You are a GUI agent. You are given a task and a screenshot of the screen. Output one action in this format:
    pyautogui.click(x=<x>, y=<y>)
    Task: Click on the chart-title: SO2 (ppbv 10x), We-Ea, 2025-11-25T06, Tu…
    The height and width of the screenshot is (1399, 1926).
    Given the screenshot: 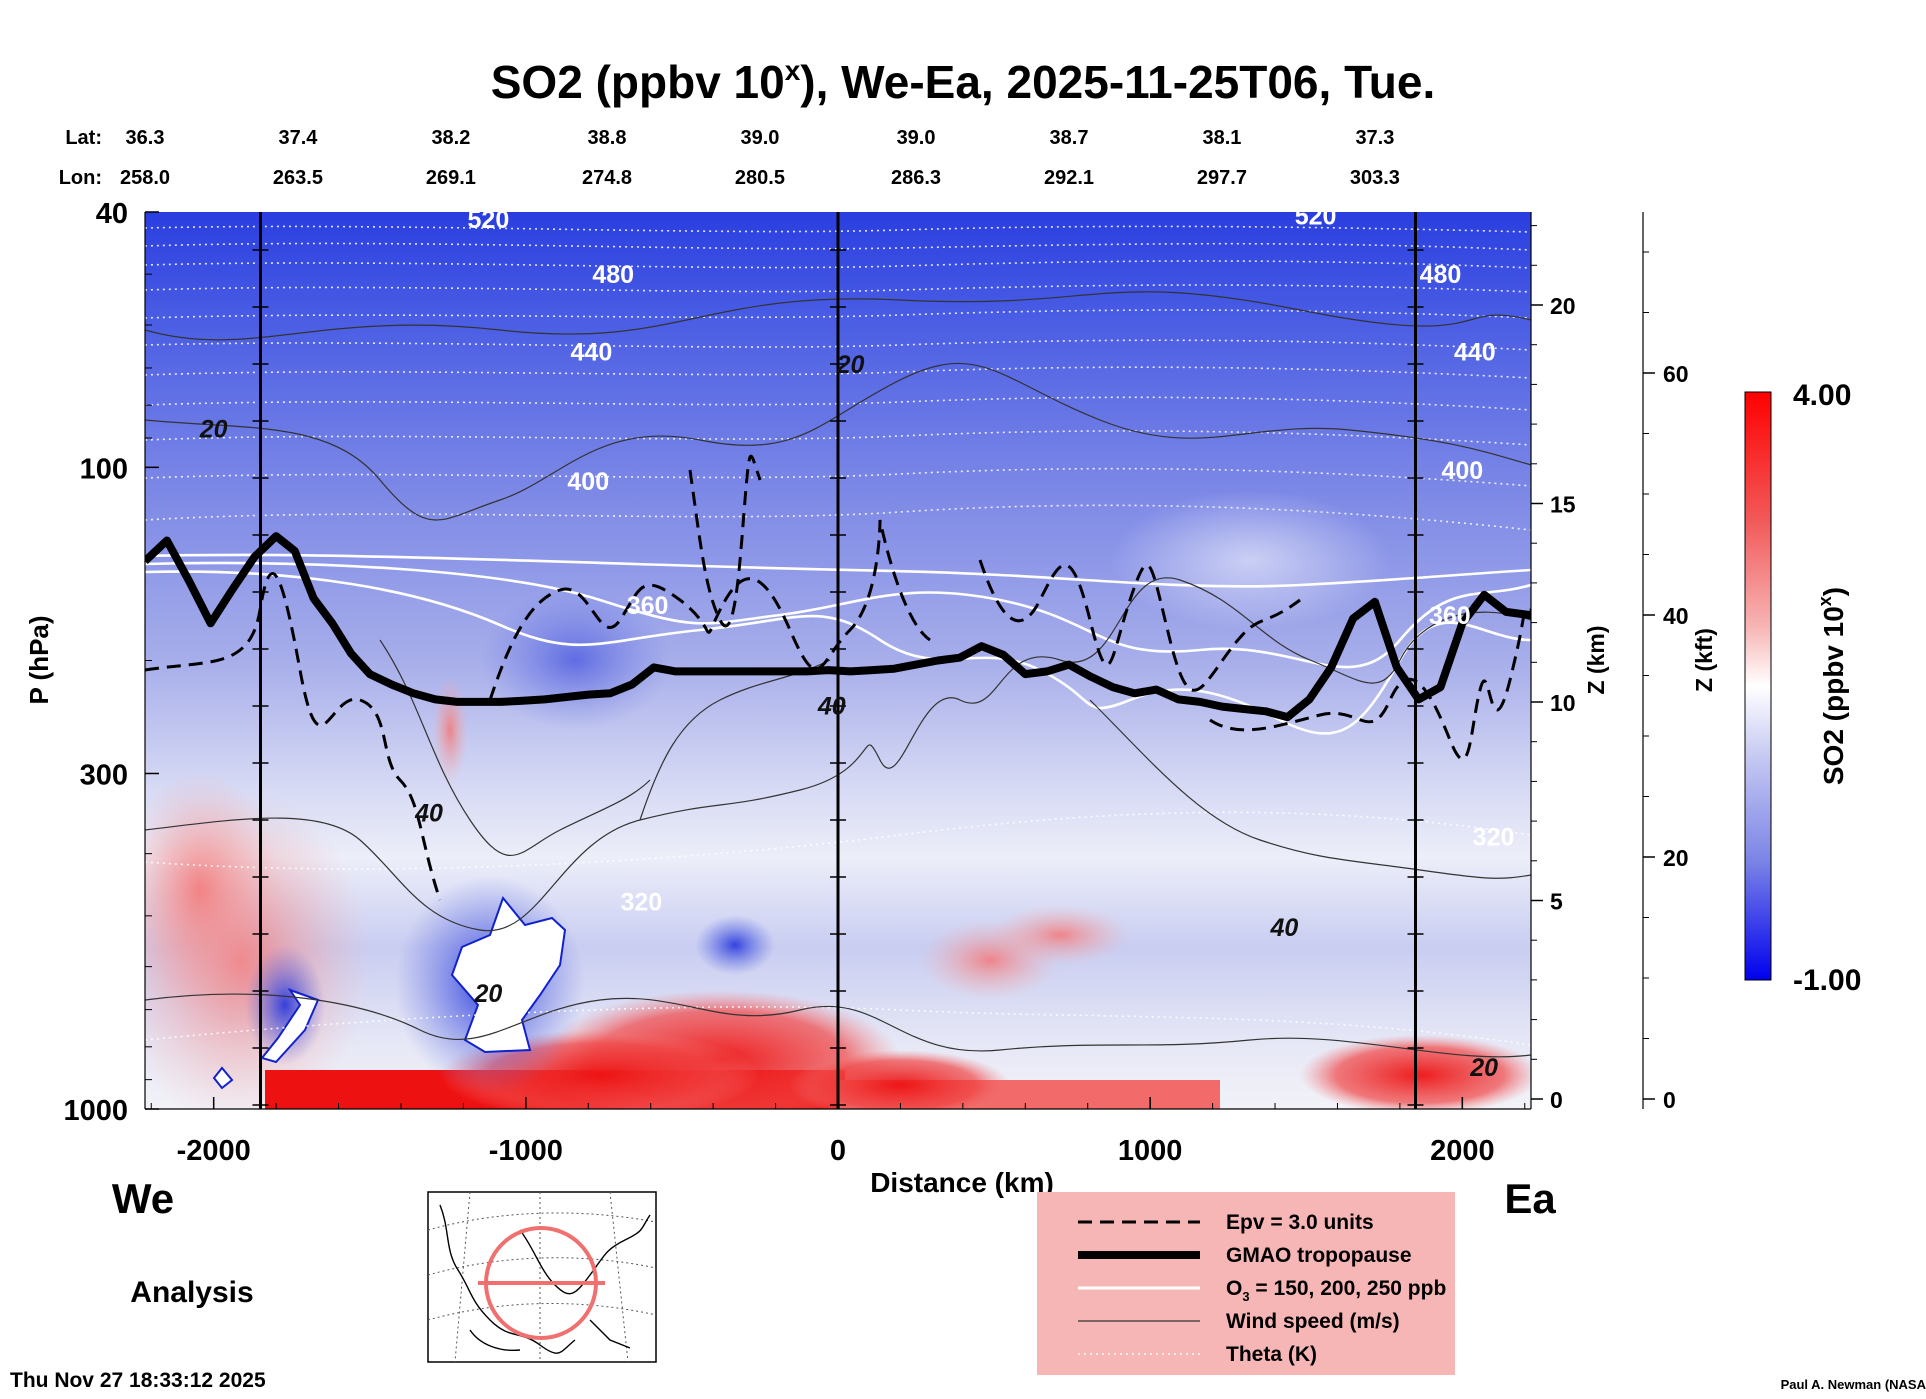 What is the action you would take?
    pyautogui.click(x=963, y=81)
    